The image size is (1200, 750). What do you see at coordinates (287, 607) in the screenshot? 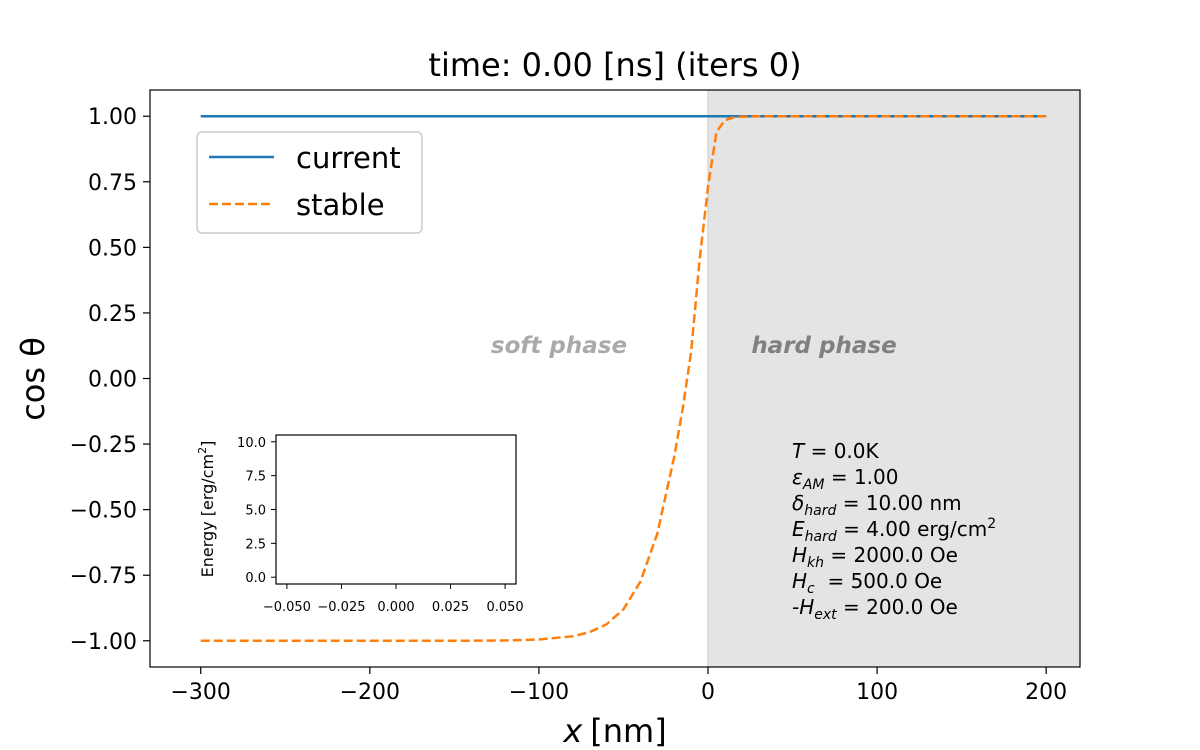
I see `inset-x-tick-label: −0.050` at bounding box center [287, 607].